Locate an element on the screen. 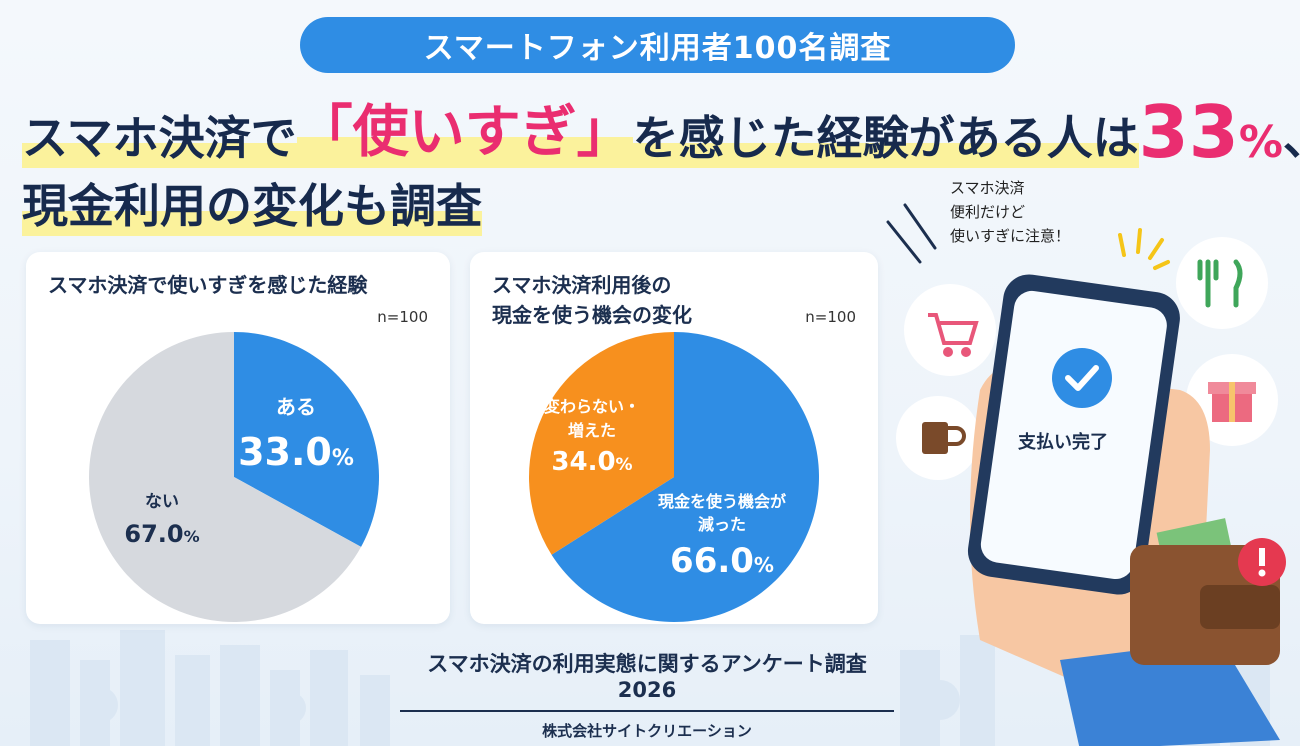  company-name: 株式会社サイトクリエーション is located at coordinates (647, 731).